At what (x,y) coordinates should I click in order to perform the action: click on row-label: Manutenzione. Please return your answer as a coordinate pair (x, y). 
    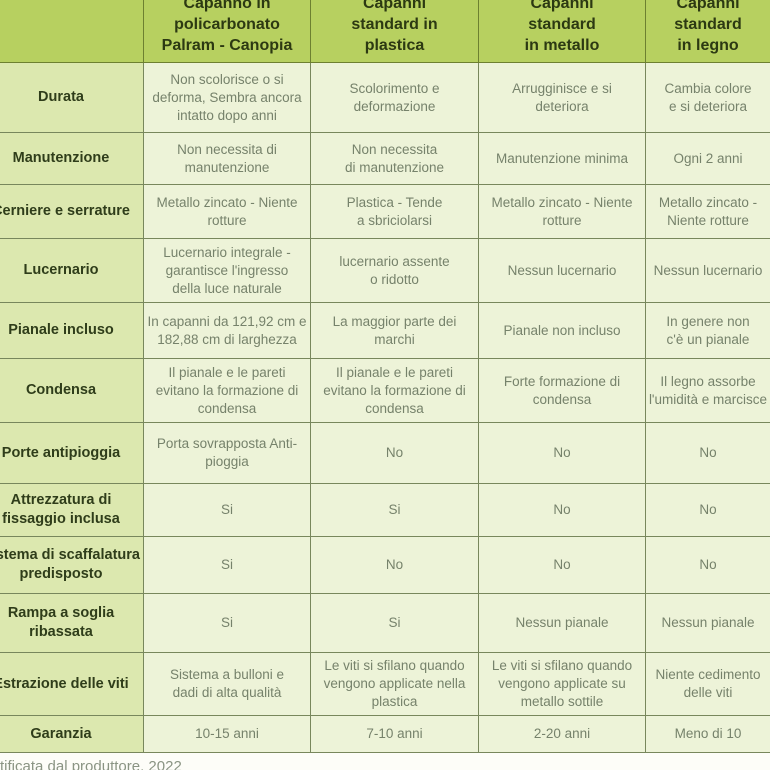
    Looking at the image, I should click on (72, 158).